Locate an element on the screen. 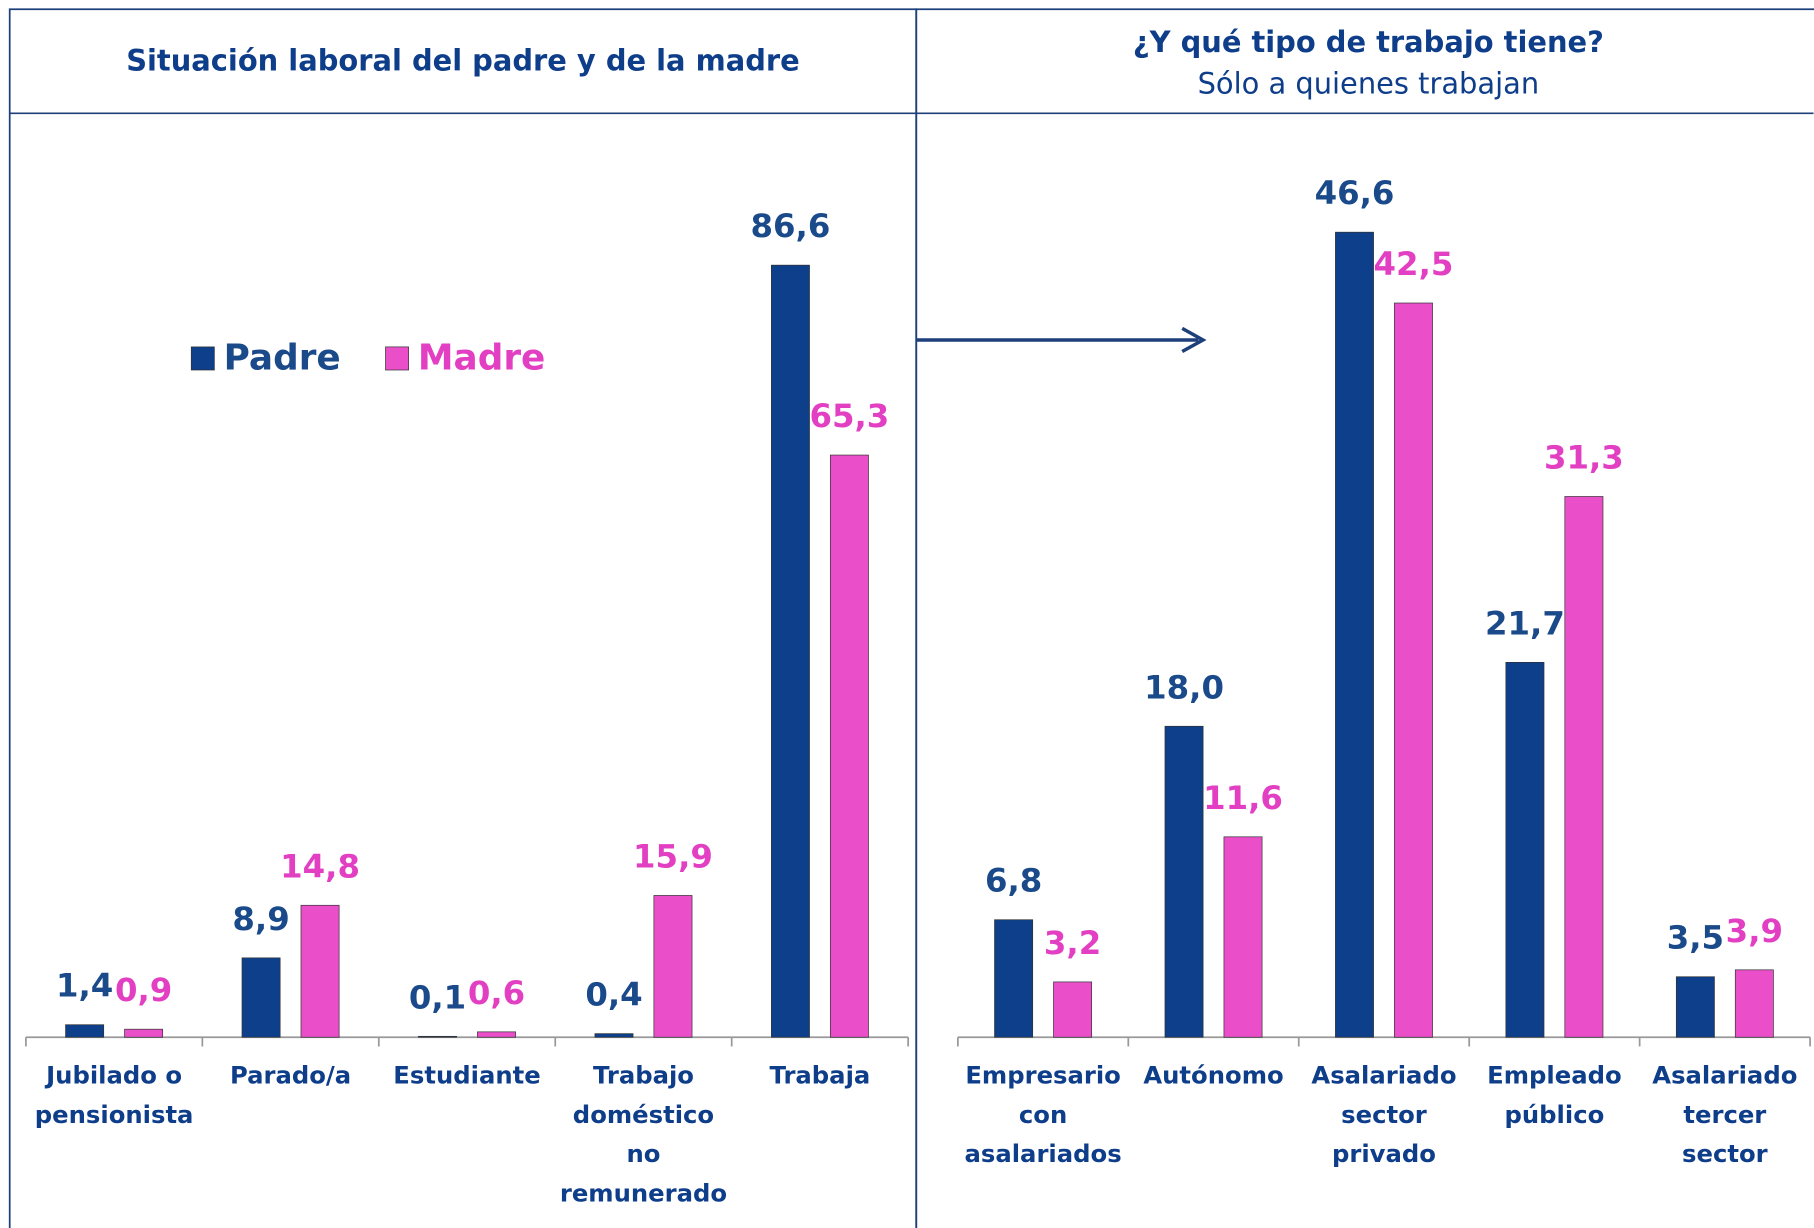 The width and height of the screenshot is (1814, 1228). data-label: 46,6 is located at coordinates (1355, 193).